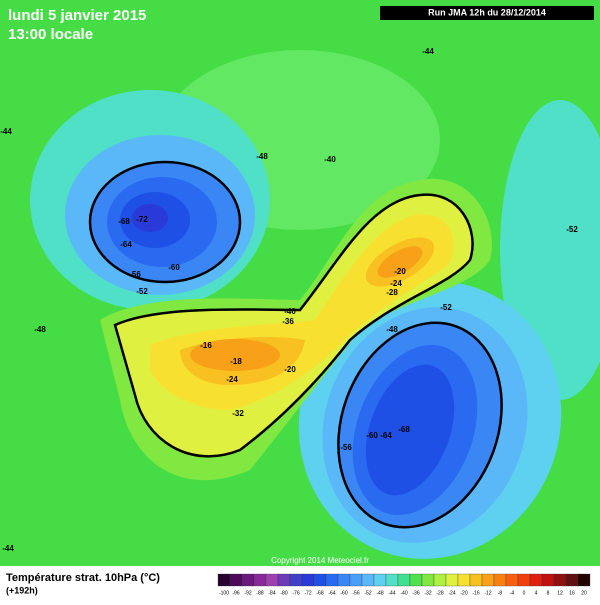 Image resolution: width=600 pixels, height=605 pixels. What do you see at coordinates (236, 361) in the screenshot?
I see `contour-label: -18` at bounding box center [236, 361].